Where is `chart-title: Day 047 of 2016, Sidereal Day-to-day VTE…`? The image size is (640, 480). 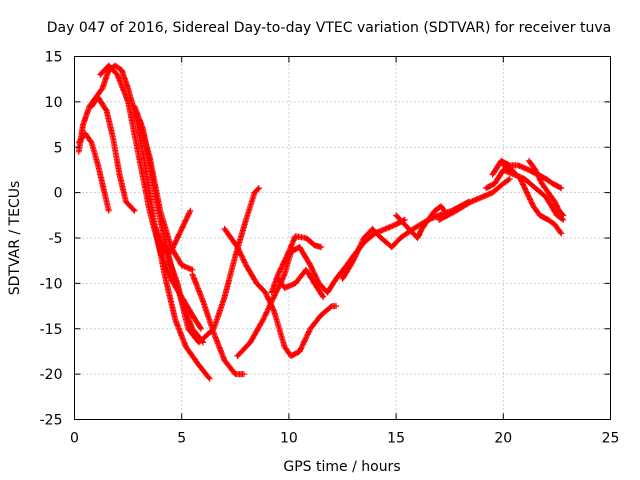 chart-title: Day 047 of 2016, Sidereal Day-to-day VTE… is located at coordinates (329, 28).